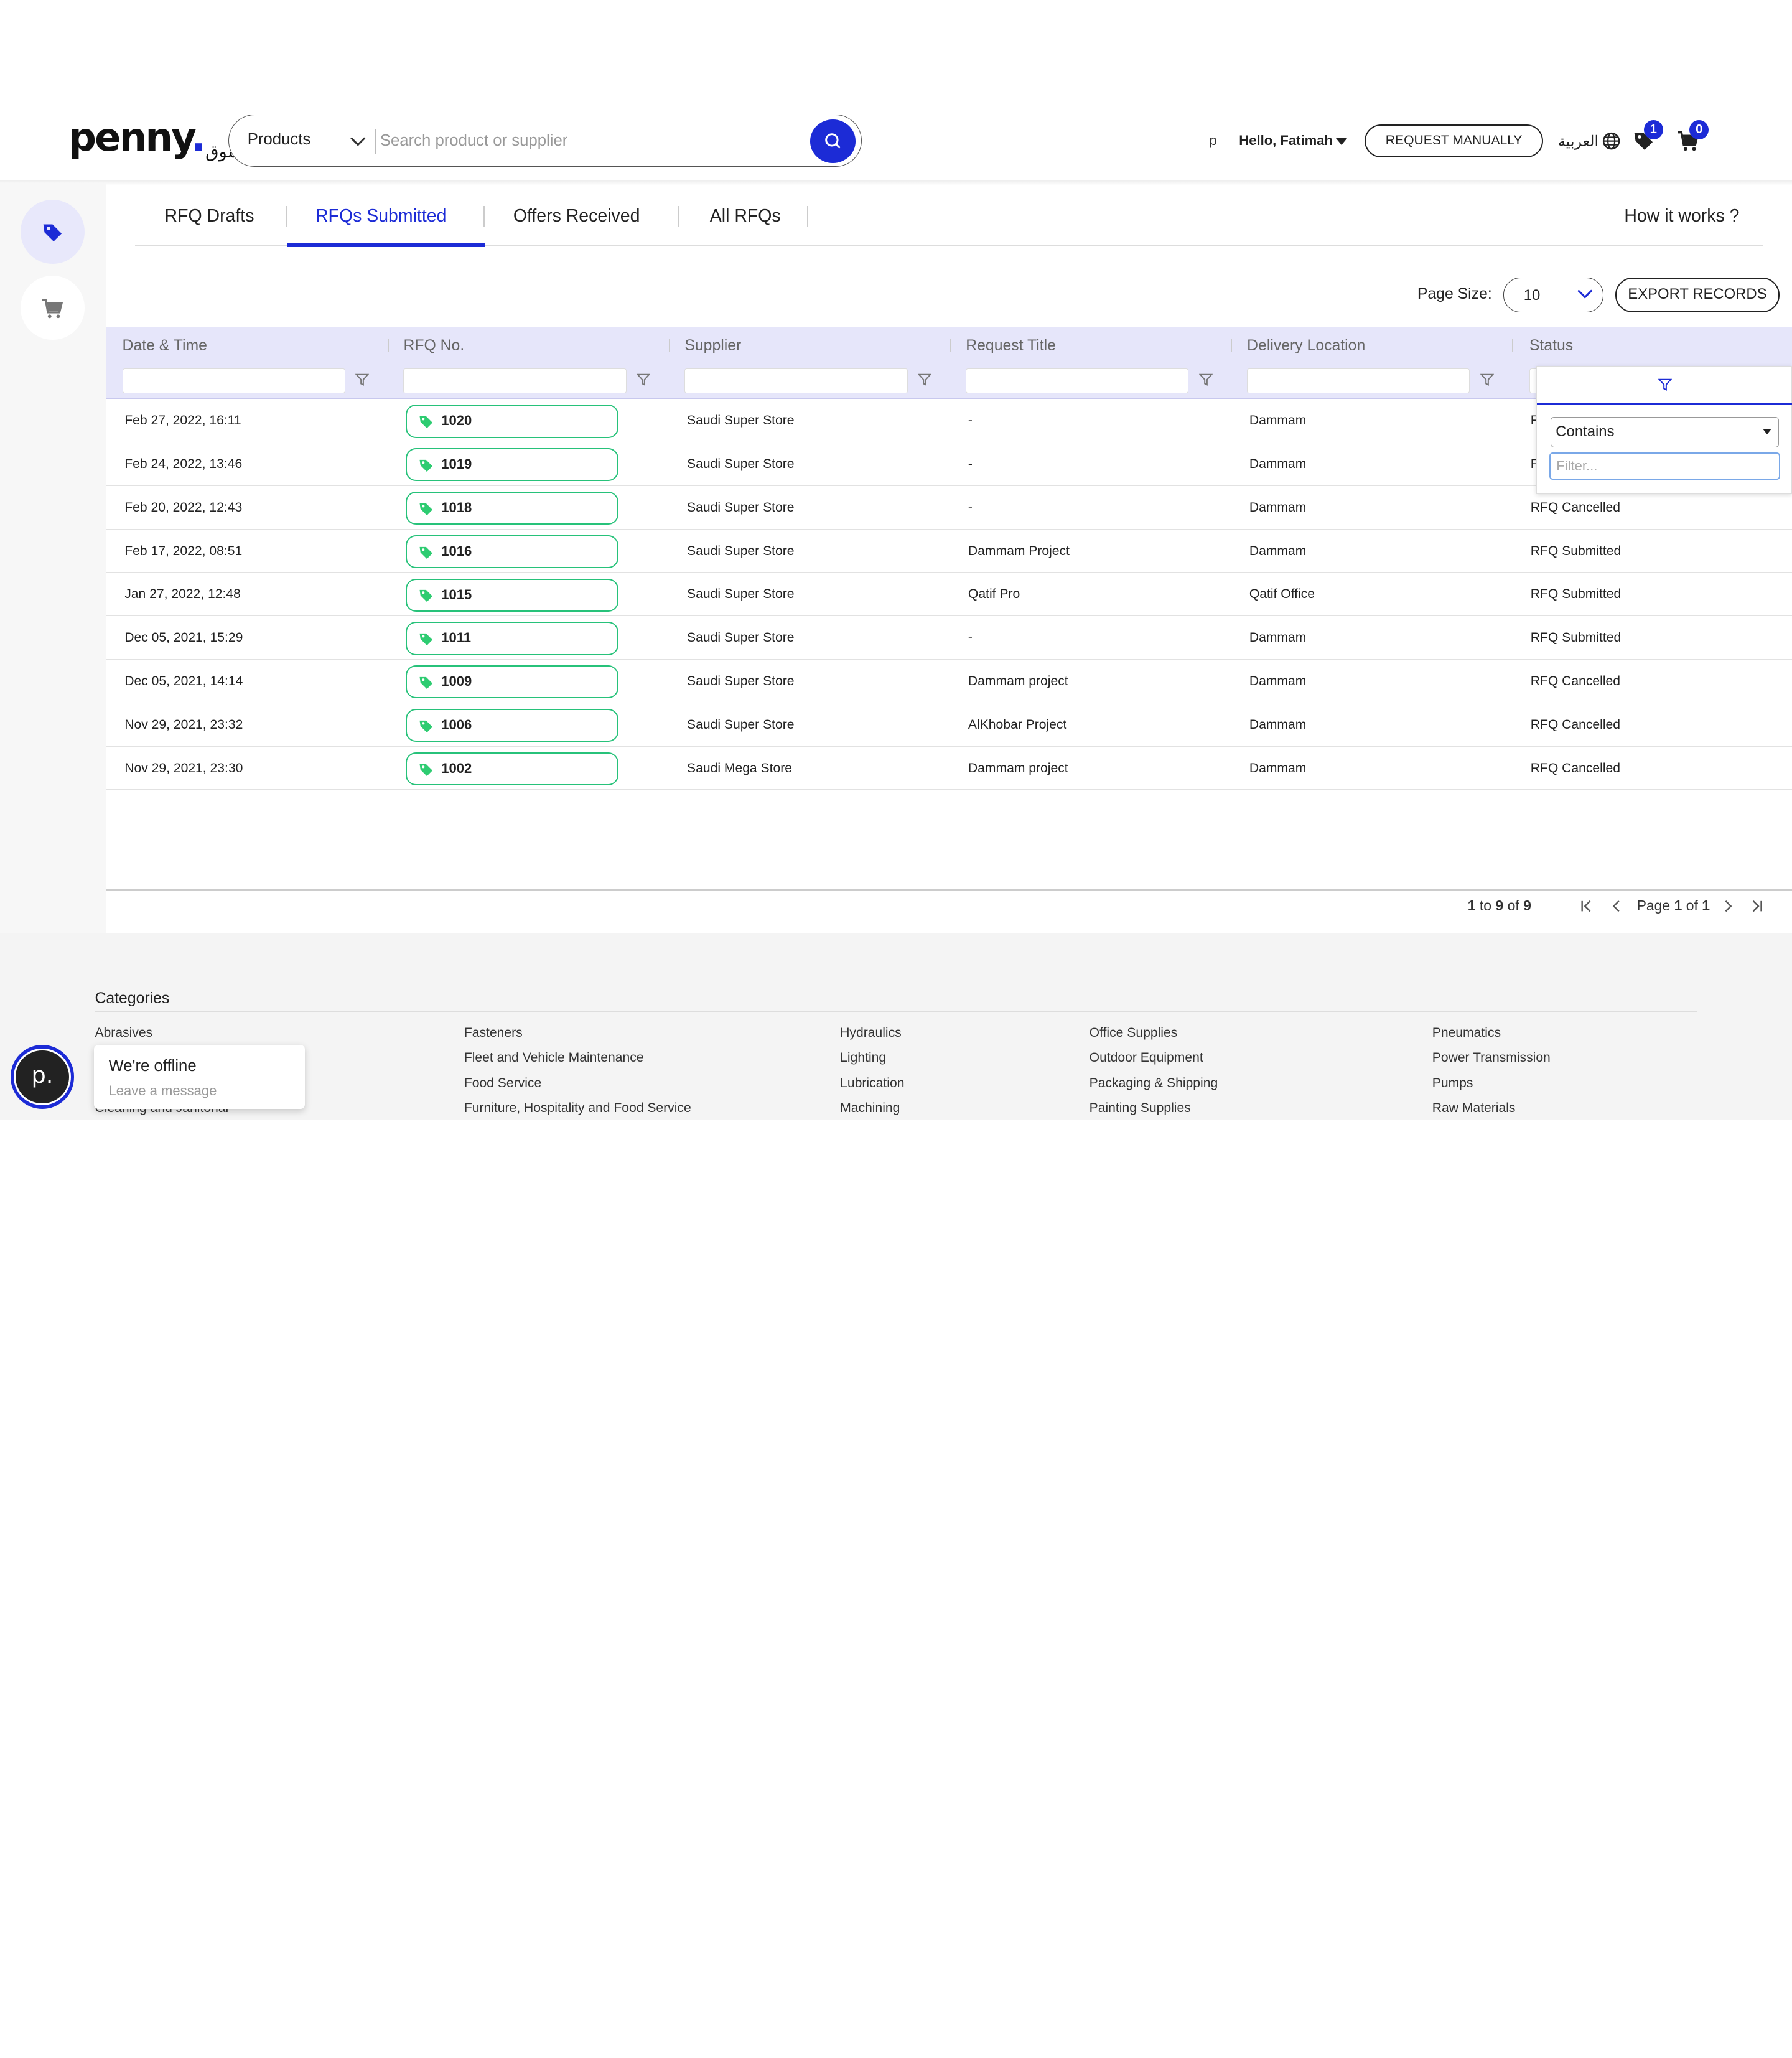 Image resolution: width=1792 pixels, height=2058 pixels. I want to click on globe-icon, so click(1611, 141).